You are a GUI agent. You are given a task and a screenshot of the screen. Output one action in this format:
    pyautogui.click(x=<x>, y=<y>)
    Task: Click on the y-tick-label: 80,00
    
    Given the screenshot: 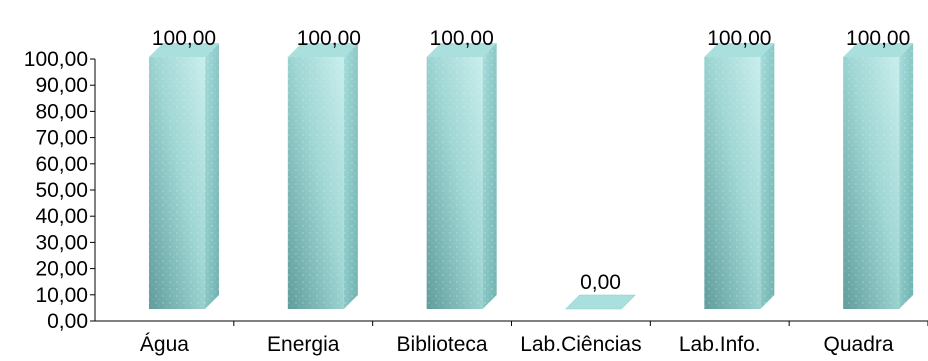 What is the action you would take?
    pyautogui.click(x=61, y=111)
    